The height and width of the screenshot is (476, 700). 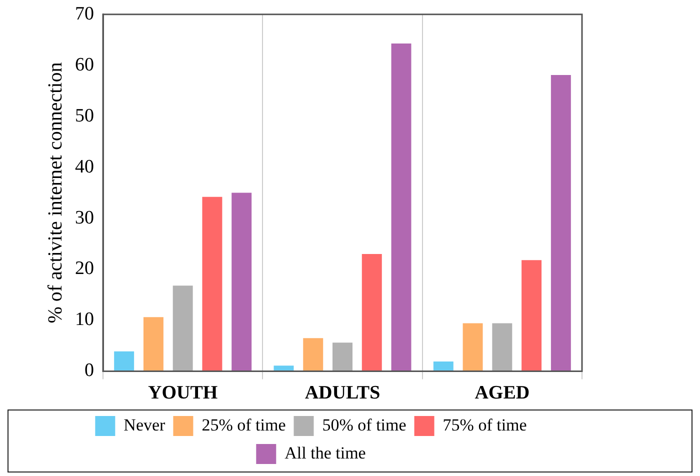 I want to click on y-tick-label: 50, so click(x=84, y=115).